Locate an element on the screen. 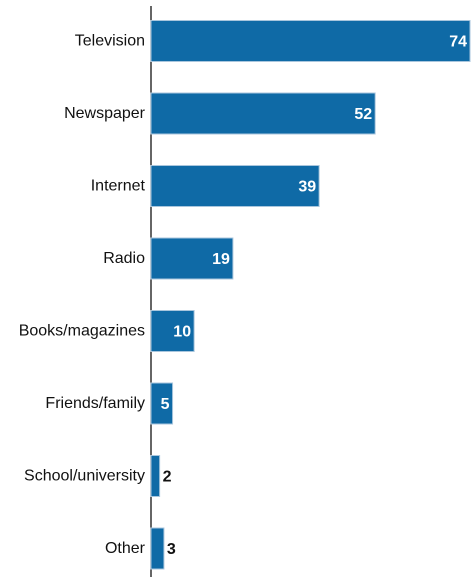 The width and height of the screenshot is (471, 582). value-label: 74 is located at coordinates (458, 42).